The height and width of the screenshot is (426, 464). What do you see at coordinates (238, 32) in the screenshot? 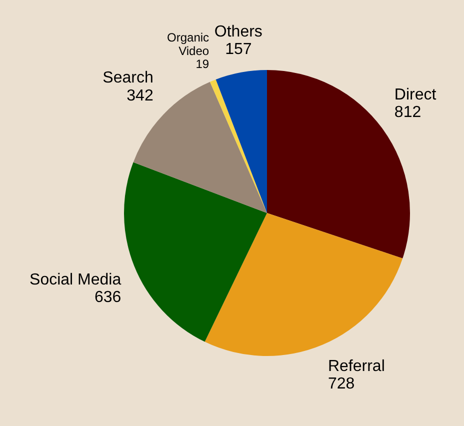
I see `slice-label: Others` at bounding box center [238, 32].